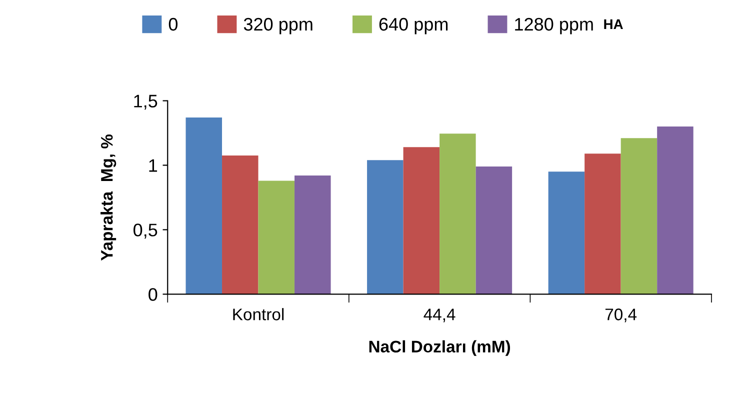 The width and height of the screenshot is (745, 403). What do you see at coordinates (153, 165) in the screenshot?
I see `y-tick-label: 1` at bounding box center [153, 165].